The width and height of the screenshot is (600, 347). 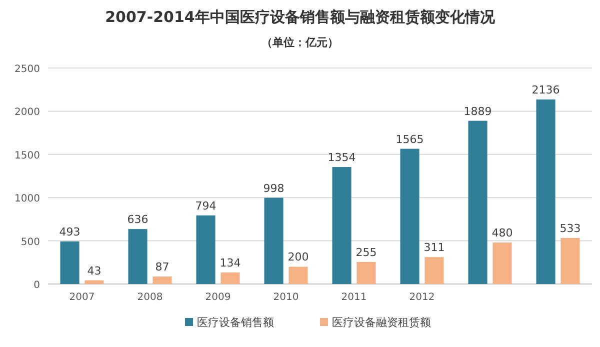 I want to click on data-label: 1889, so click(x=478, y=111).